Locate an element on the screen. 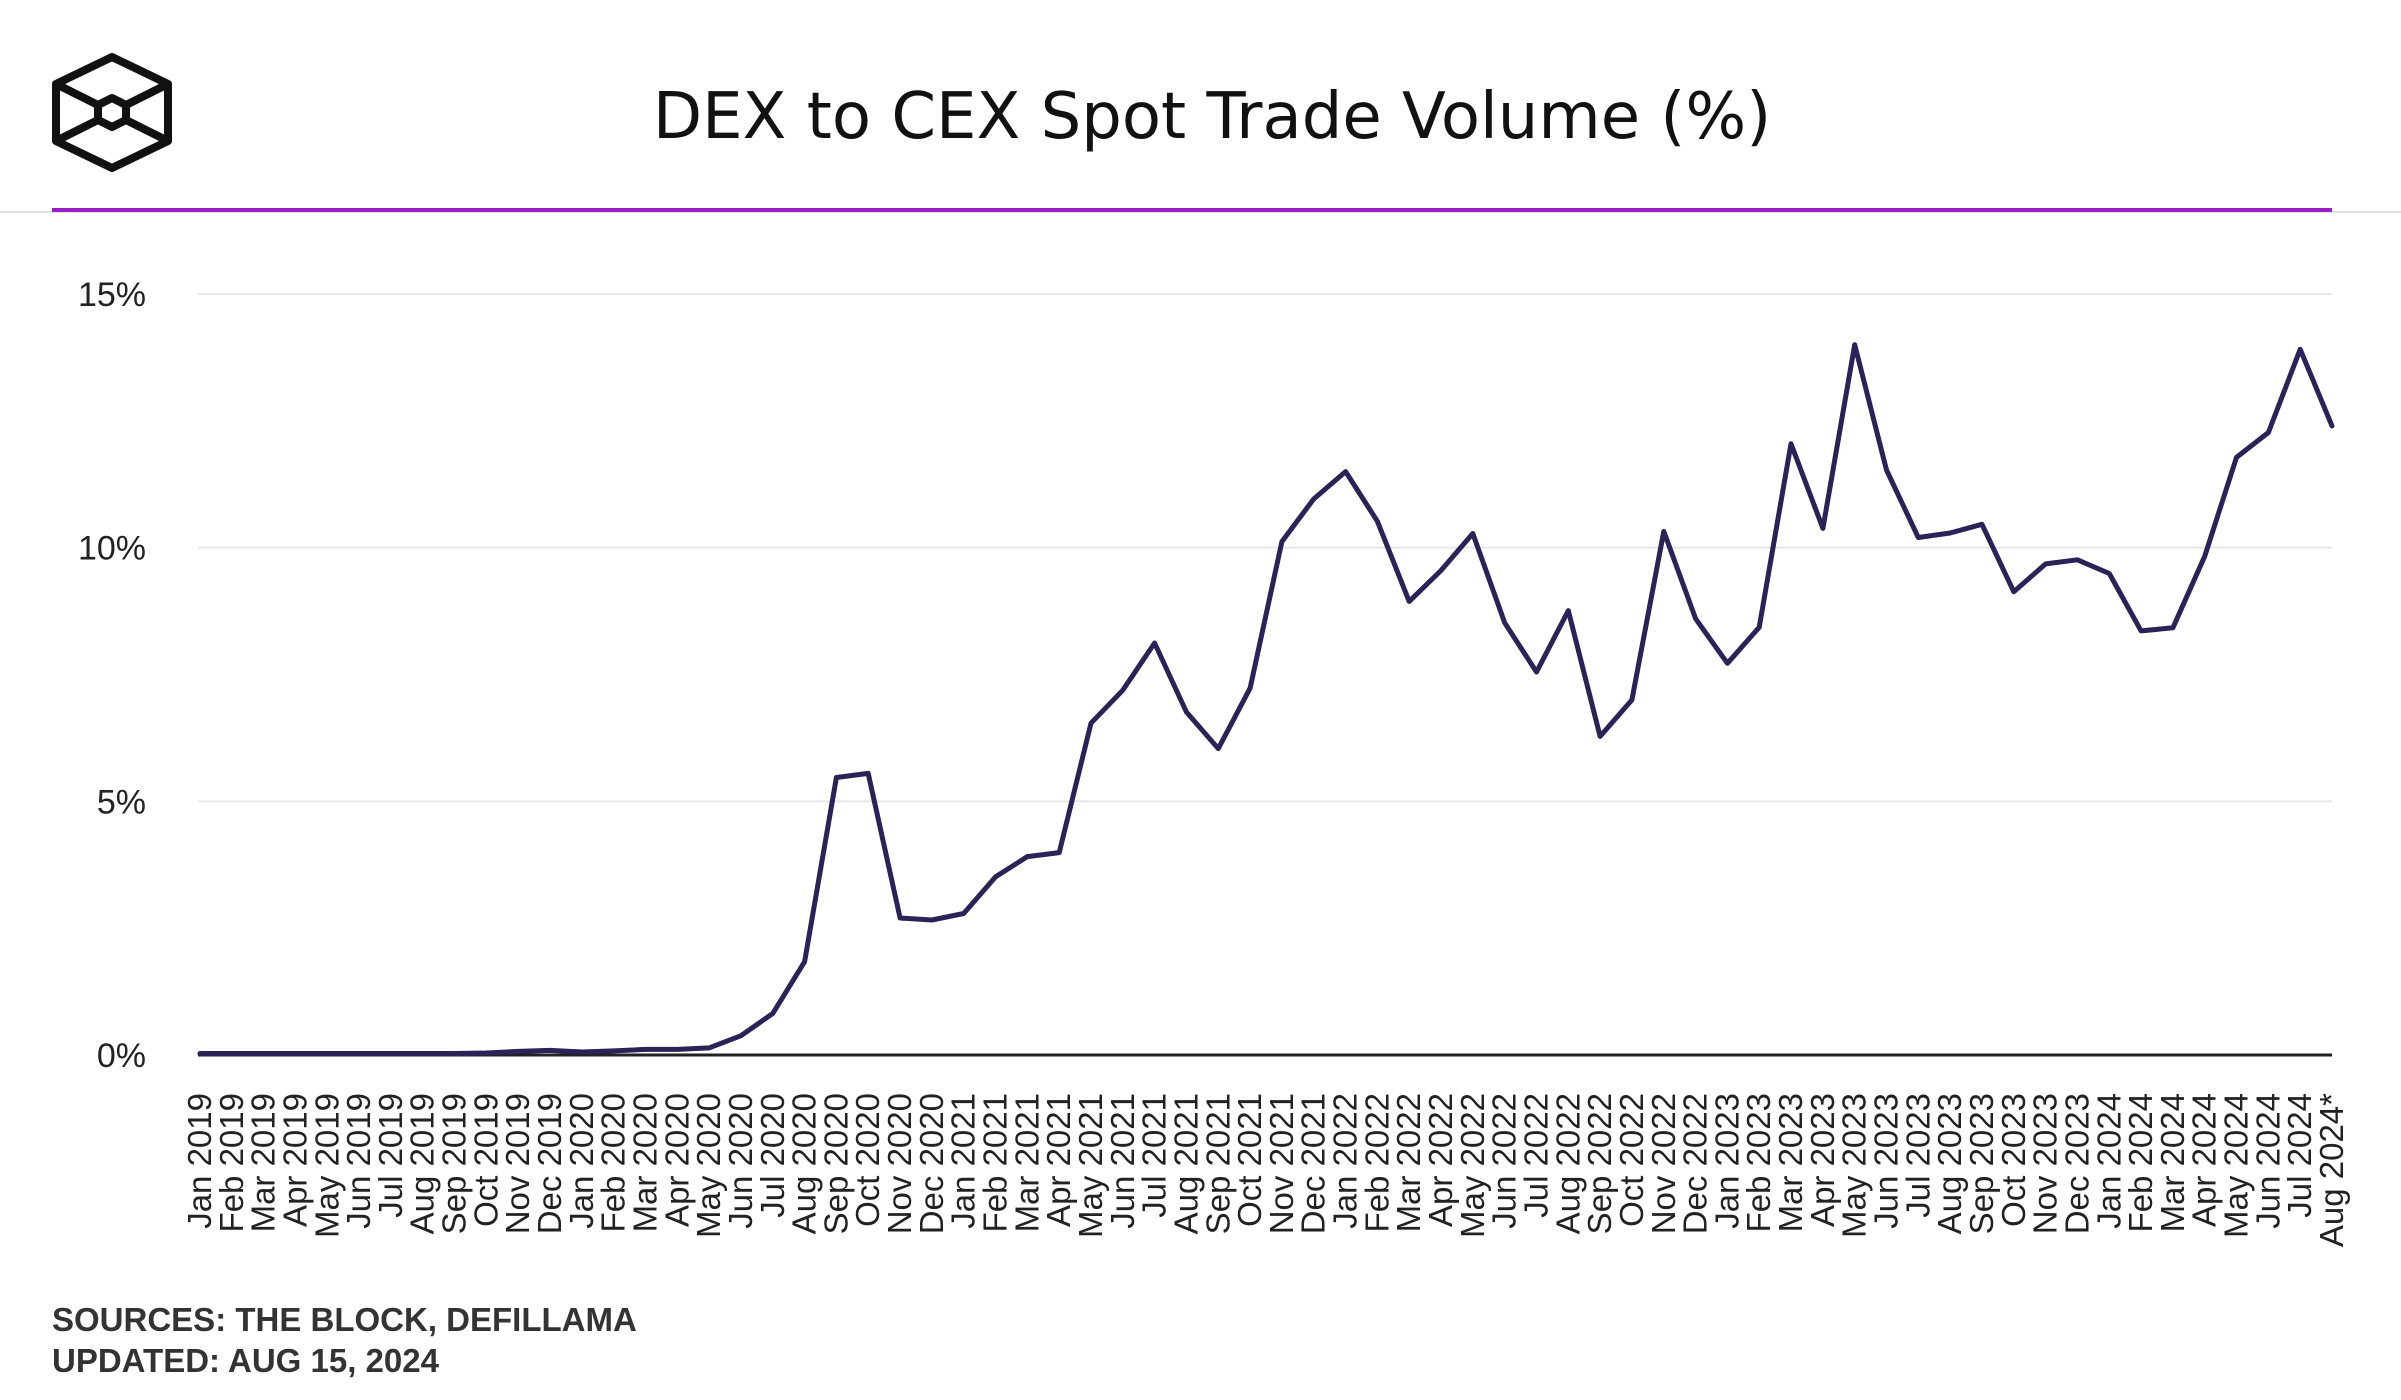 This screenshot has width=2401, height=1400. x-tick-label: Dec 2021 is located at coordinates (1313, 1163).